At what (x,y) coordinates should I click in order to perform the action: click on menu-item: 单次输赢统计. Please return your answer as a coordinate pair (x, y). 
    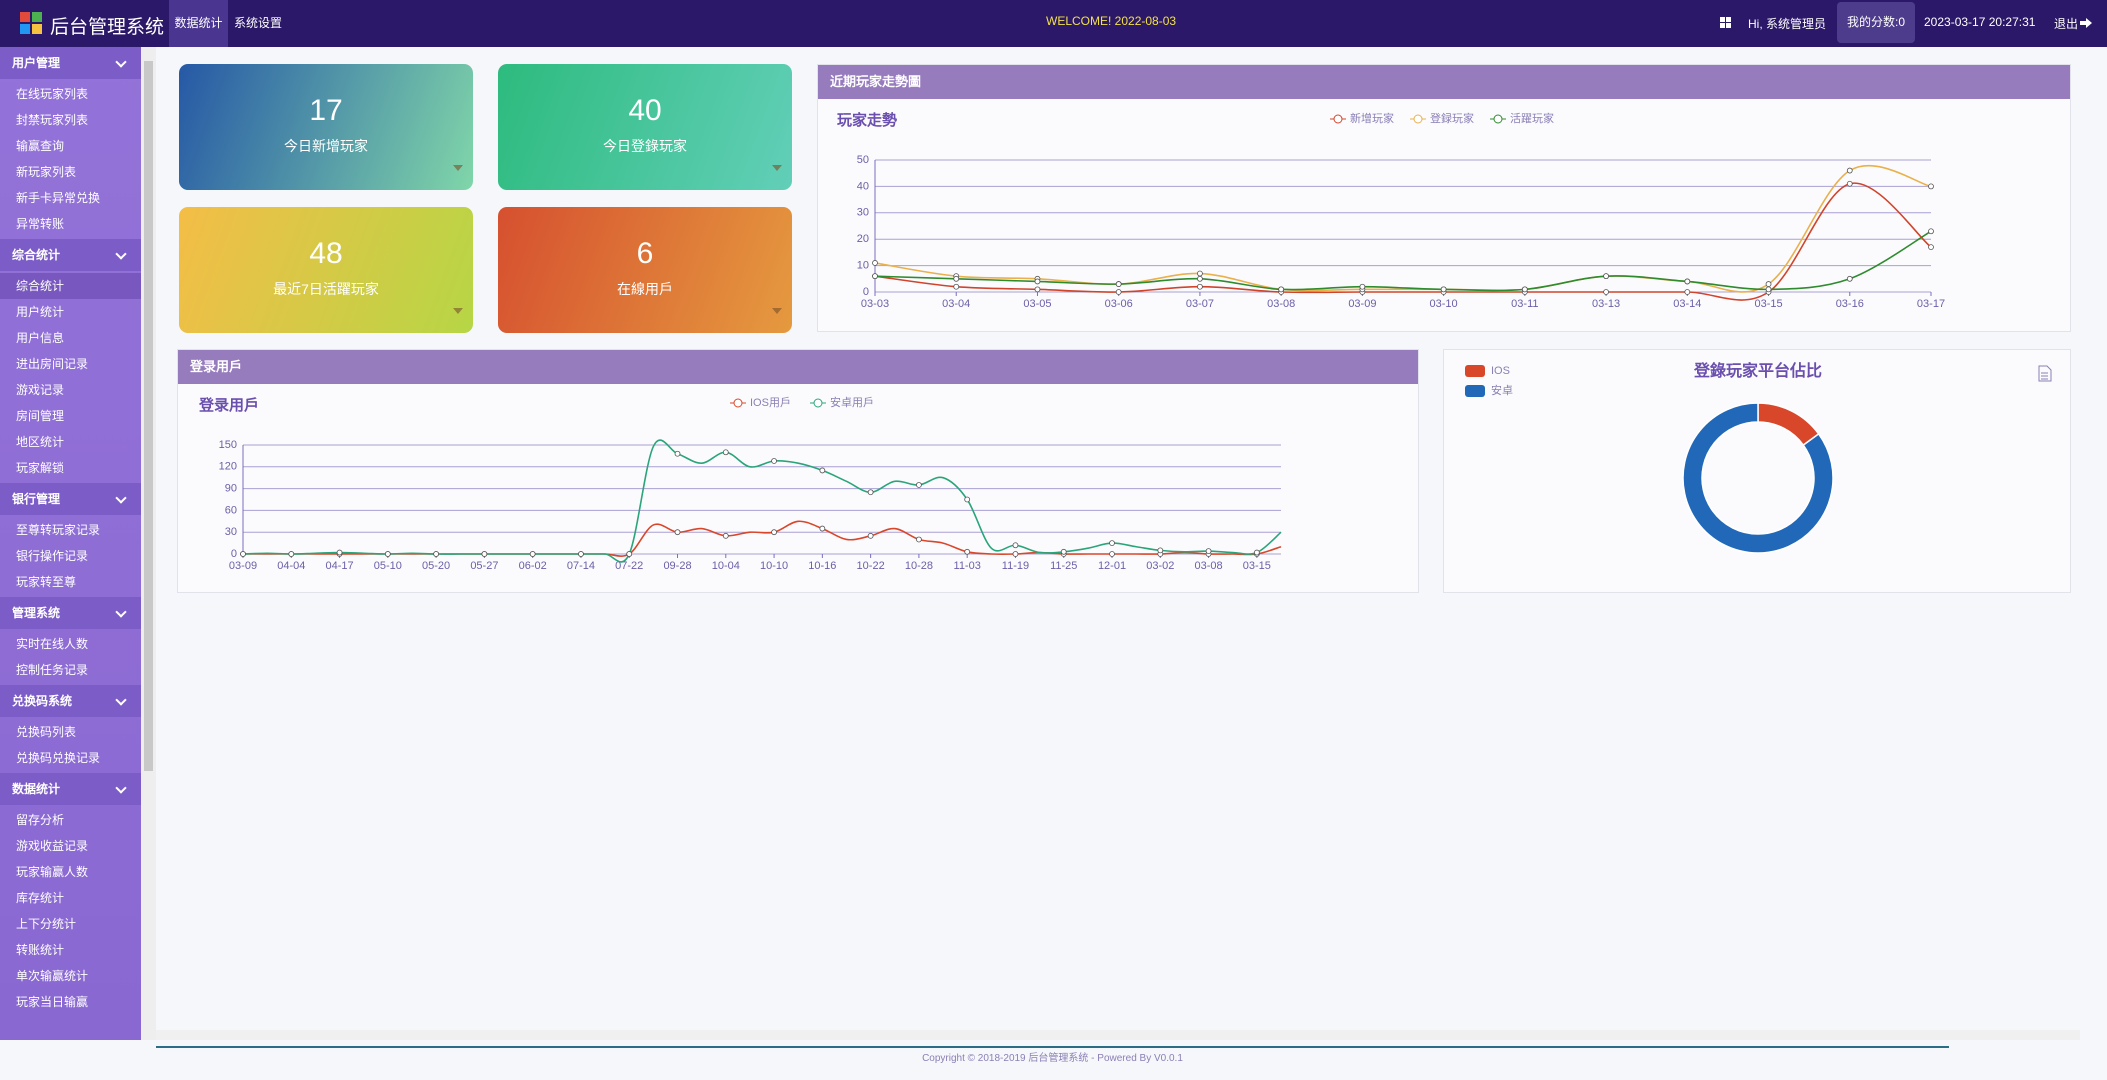
    Looking at the image, I should click on (52, 976).